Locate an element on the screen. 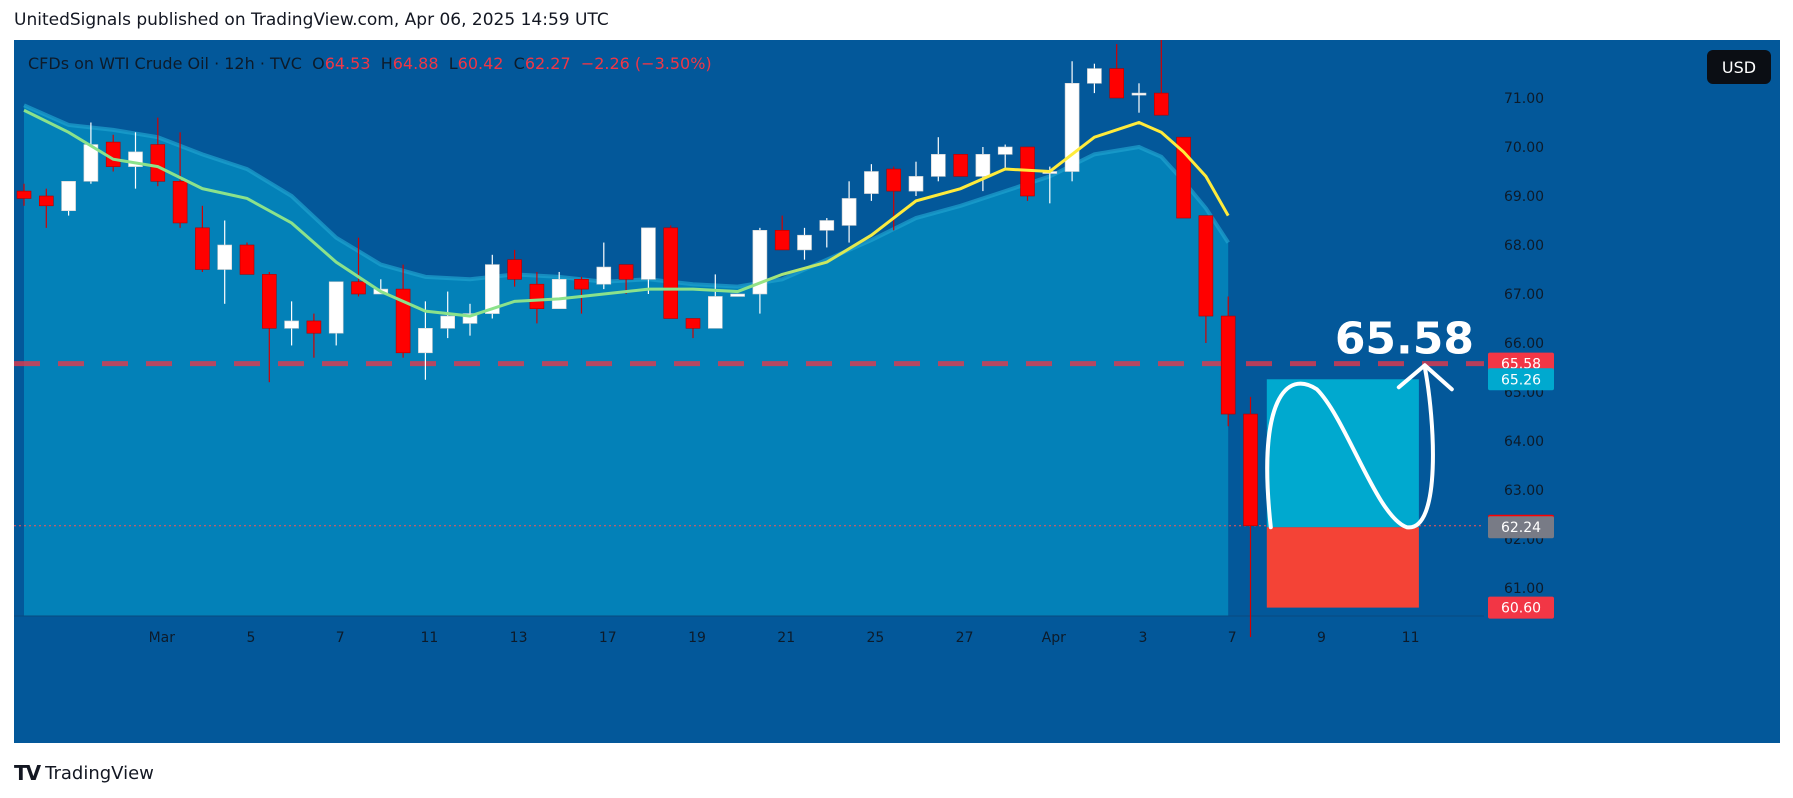  y-tick-label: 71.00 is located at coordinates (1524, 99).